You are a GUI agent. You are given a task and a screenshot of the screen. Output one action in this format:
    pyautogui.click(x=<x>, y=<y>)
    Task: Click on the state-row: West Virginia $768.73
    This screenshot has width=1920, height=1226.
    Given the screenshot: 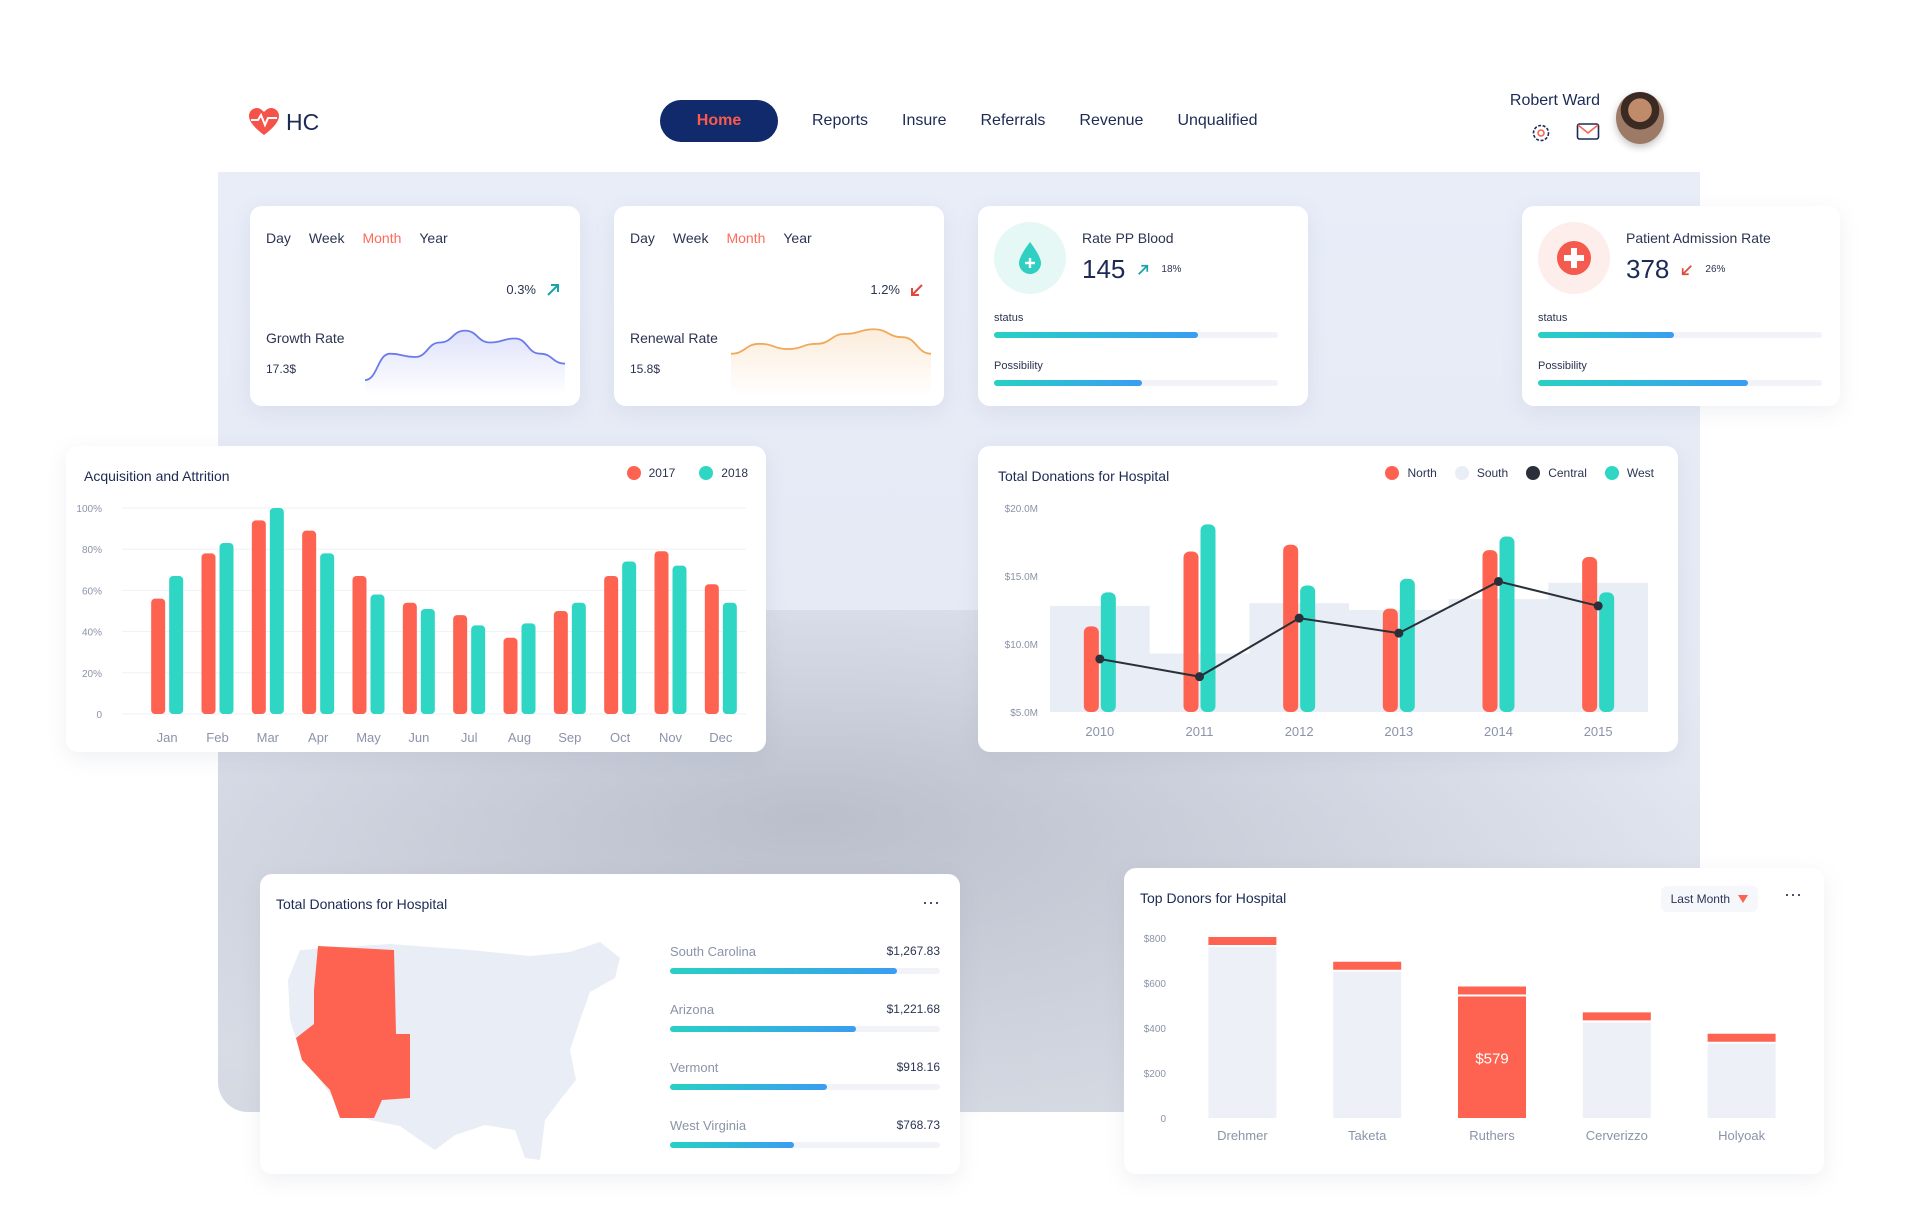 What is the action you would take?
    pyautogui.click(x=805, y=1147)
    